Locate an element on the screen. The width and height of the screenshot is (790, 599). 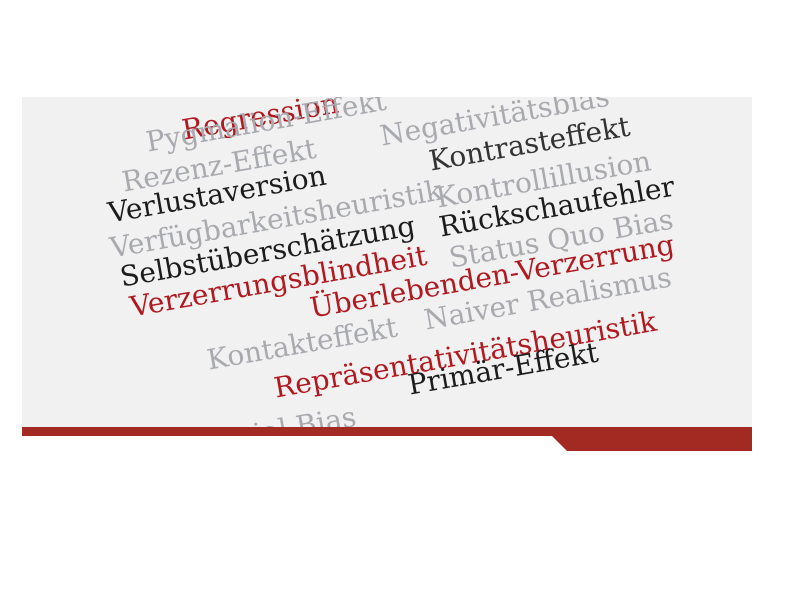
red-stripe-shape is located at coordinates (387, 439).